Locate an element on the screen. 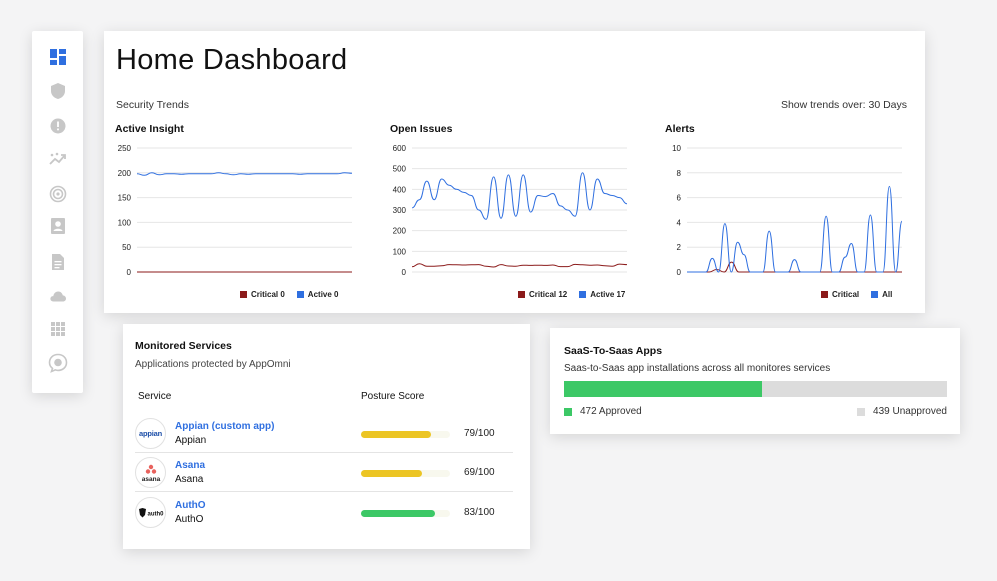 This screenshot has width=997, height=581. apps-grid-icon is located at coordinates (57, 329).